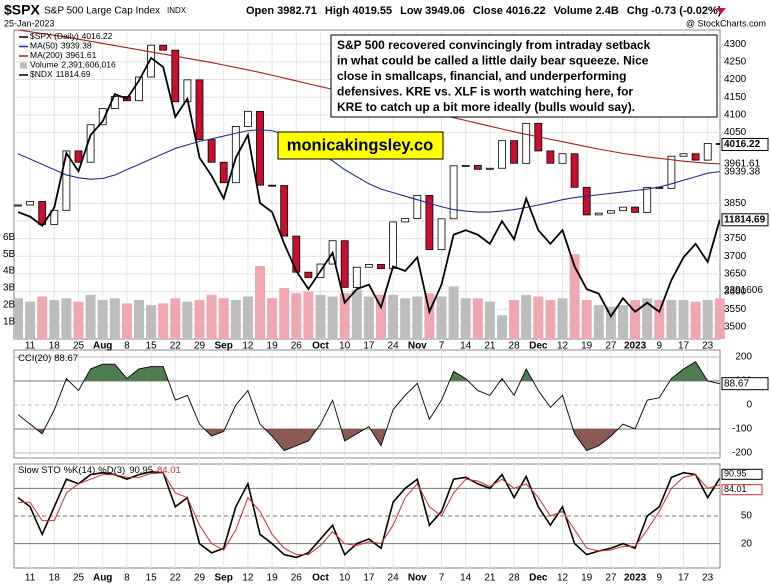 Image resolution: width=771 pixels, height=586 pixels. Describe the element at coordinates (538, 578) in the screenshot. I see `x-tick-label: Dec` at that location.